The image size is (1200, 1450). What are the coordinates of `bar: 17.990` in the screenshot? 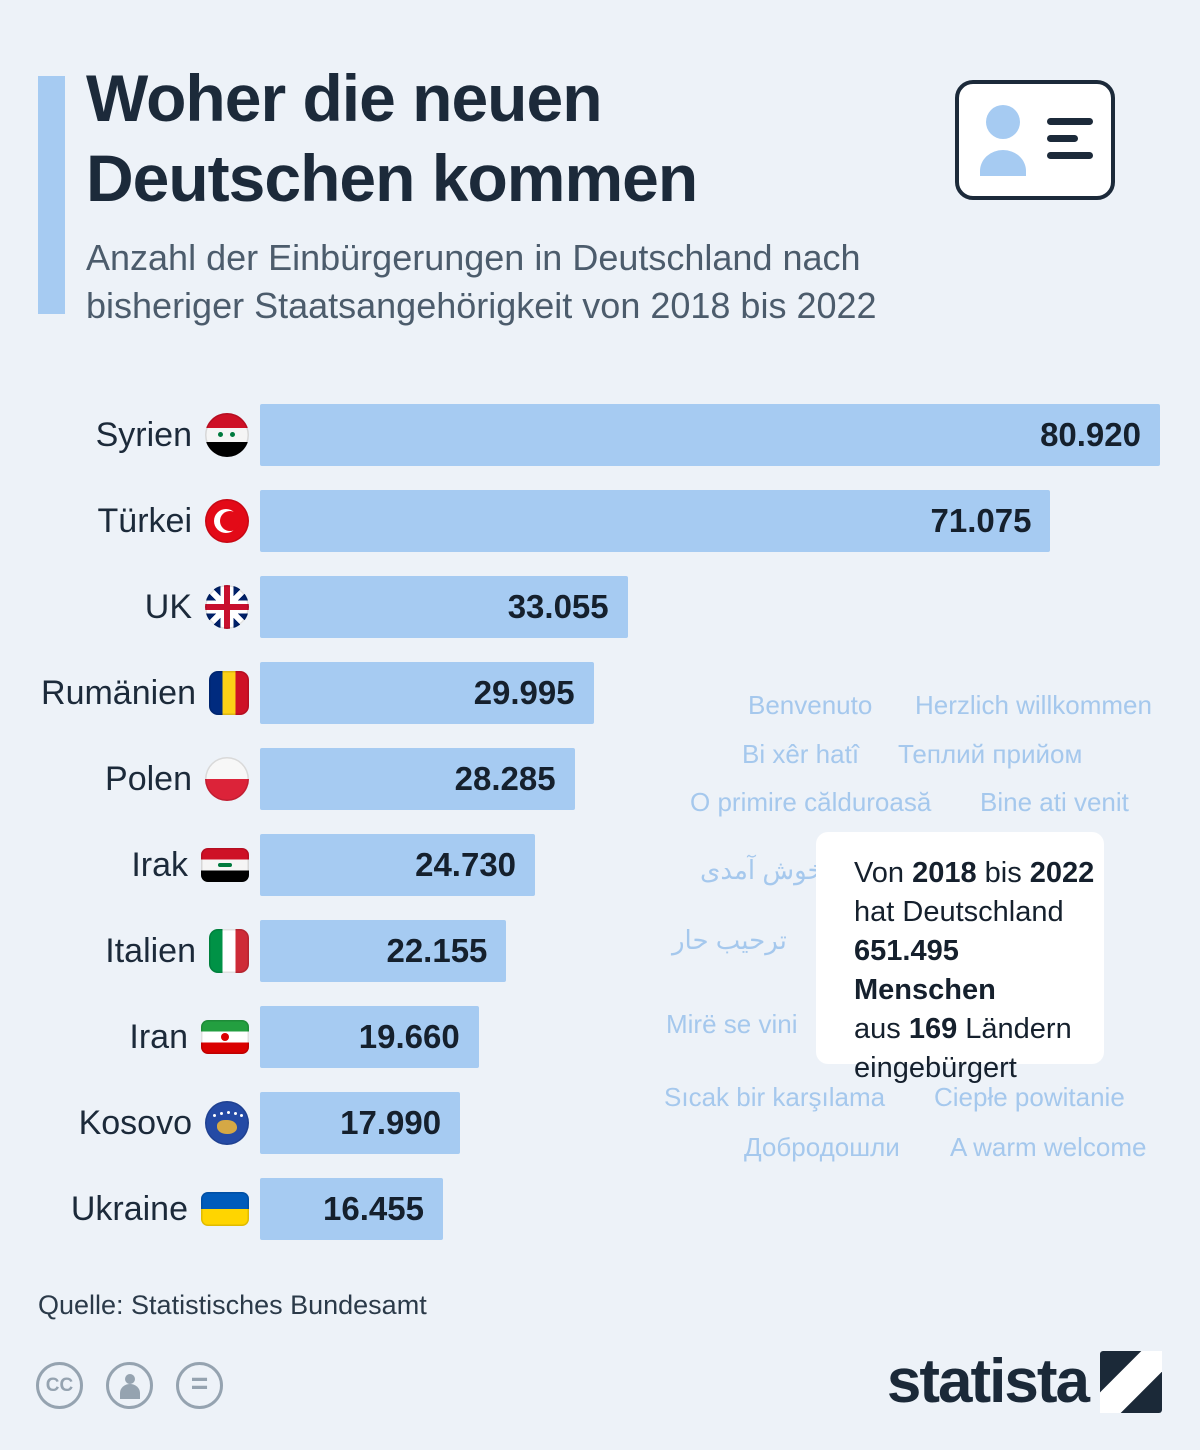 It's located at (360, 1123).